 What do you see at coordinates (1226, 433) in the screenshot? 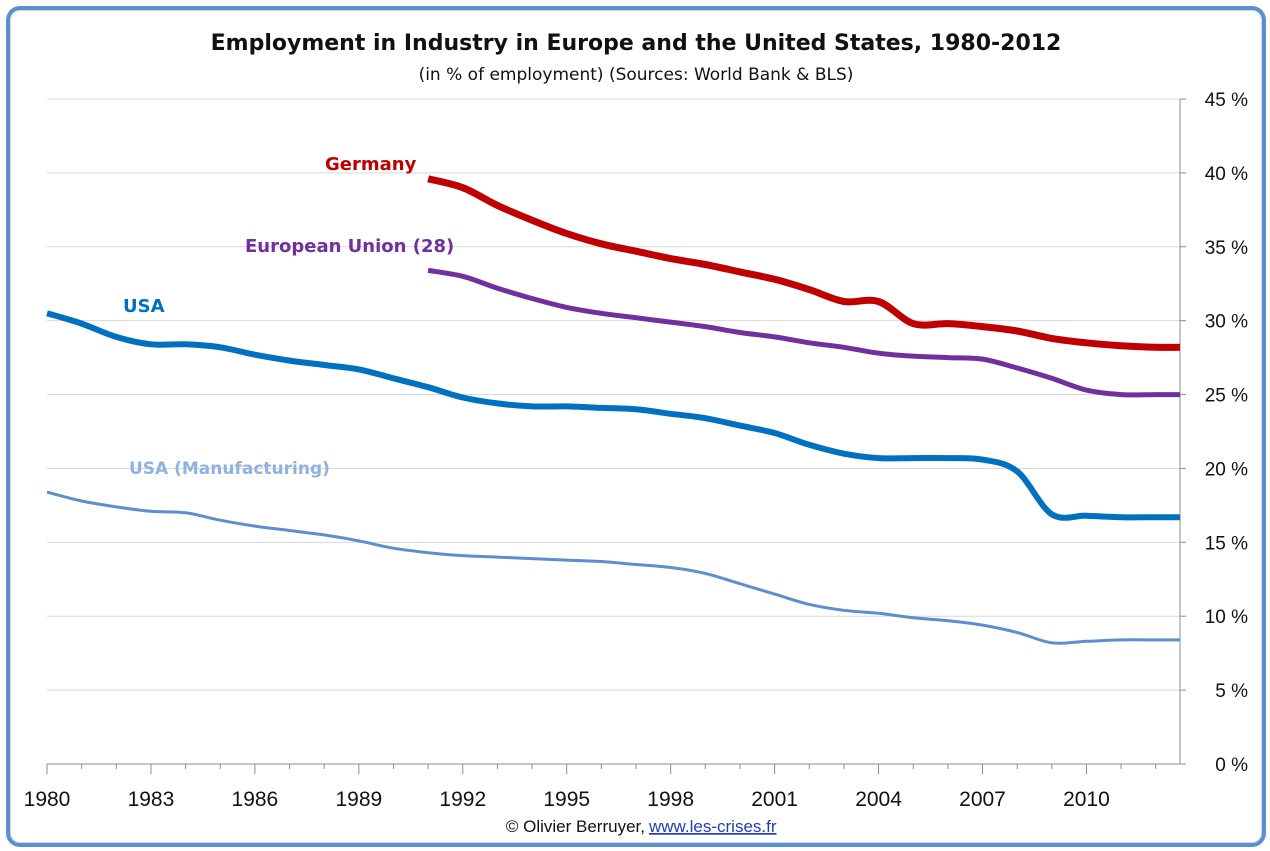
I see `y-axis-ticks: 0 % 5 % 10 % 15 % 20 % 25 % 30 % 35 % 40 % 45 %` at bounding box center [1226, 433].